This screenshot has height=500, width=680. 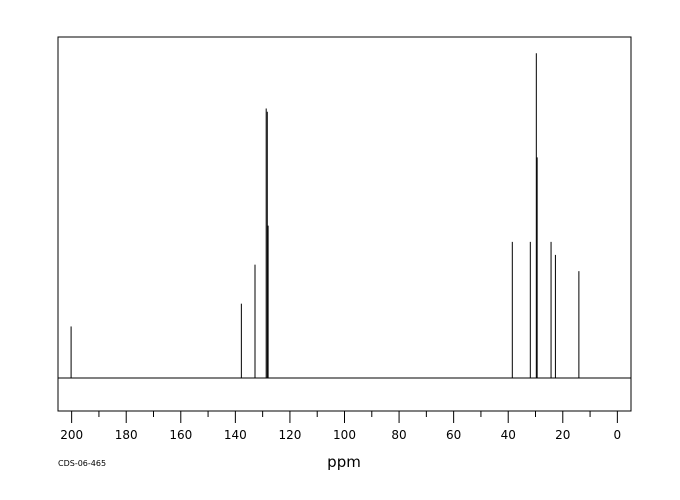 What do you see at coordinates (398, 435) in the screenshot?
I see `tick-label: 80` at bounding box center [398, 435].